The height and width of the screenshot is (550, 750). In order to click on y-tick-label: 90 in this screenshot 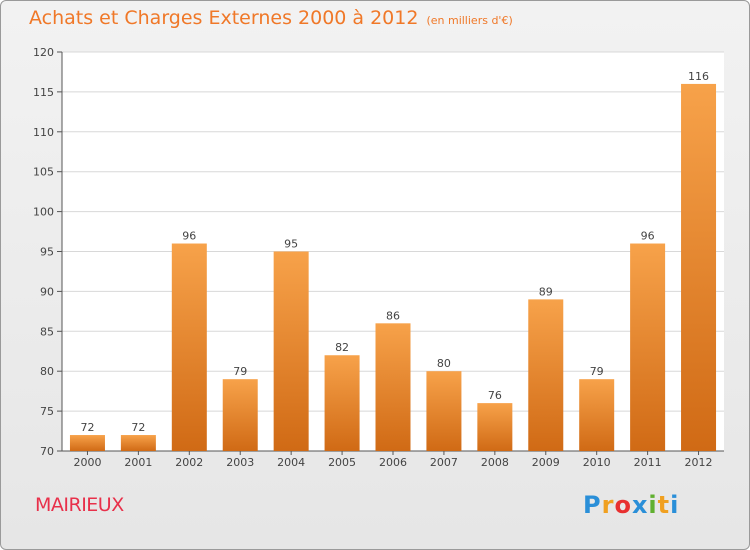, I will do `click(47, 291)`.